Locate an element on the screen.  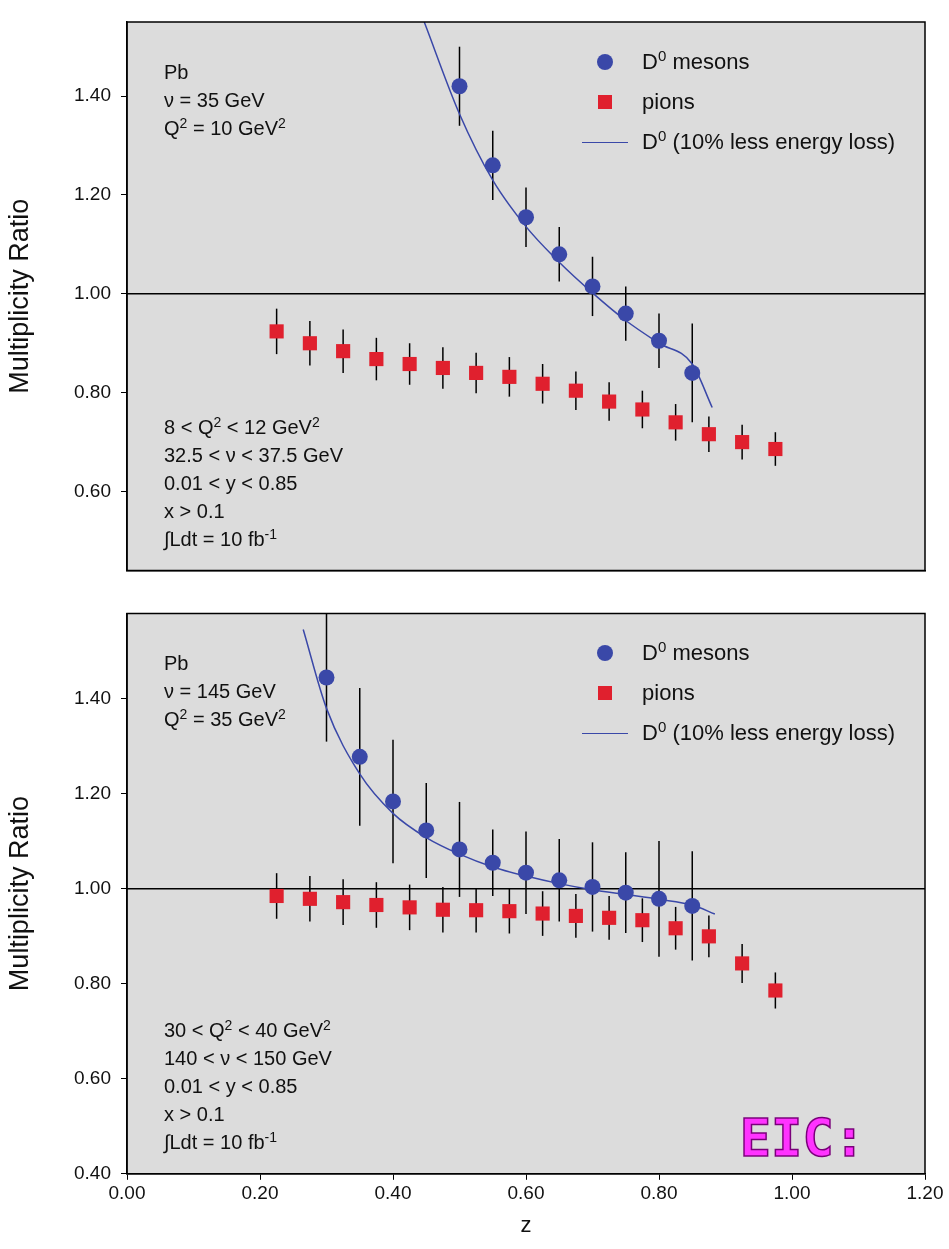
text: 30 < Q$^{2}$ < 40 GeV$^{2}$ 140 < ν < 150 GeV 0.01 < y < 0.85 x > 0.1 ∫Ldt = 10 fb$^{-1}$ is located at coordinates (248, 1084).